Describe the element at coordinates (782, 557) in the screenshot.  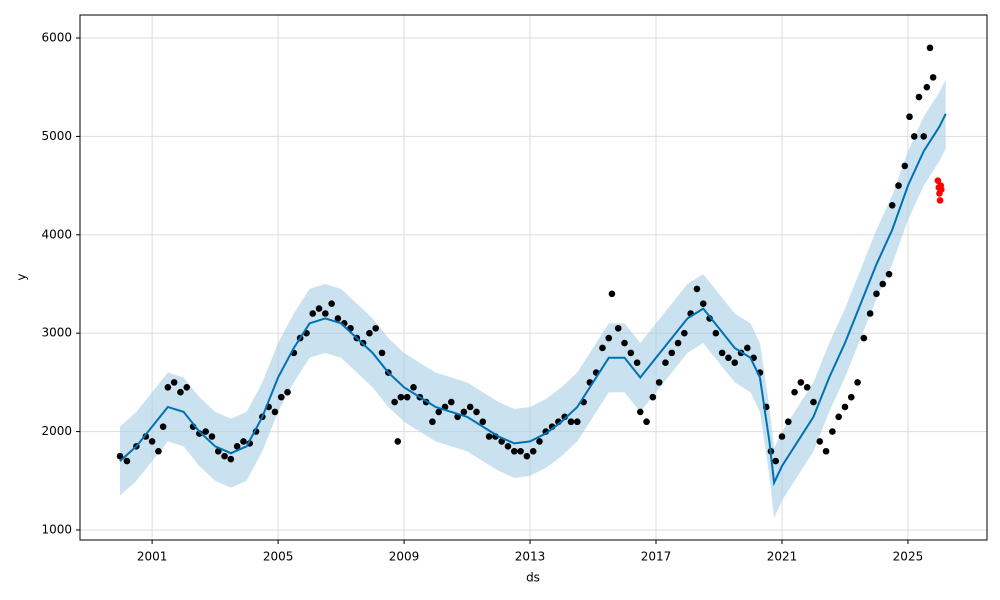
I see `x-tick-label: 2021` at that location.